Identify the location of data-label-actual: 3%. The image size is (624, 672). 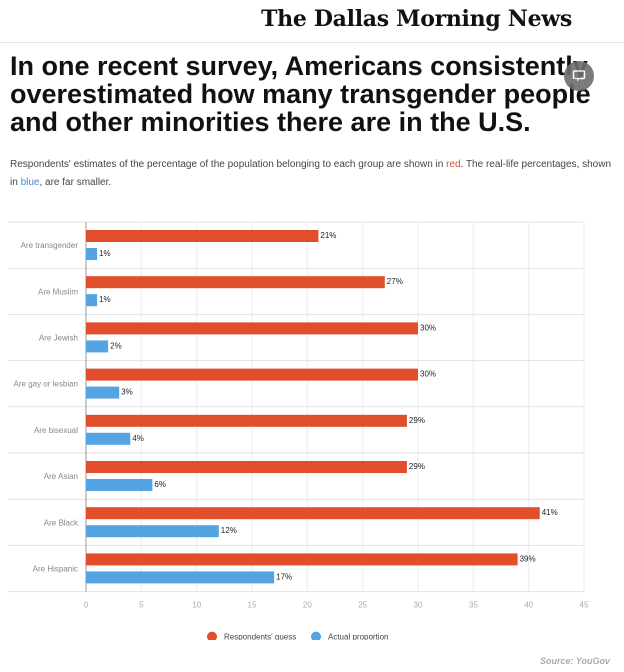
(127, 392).